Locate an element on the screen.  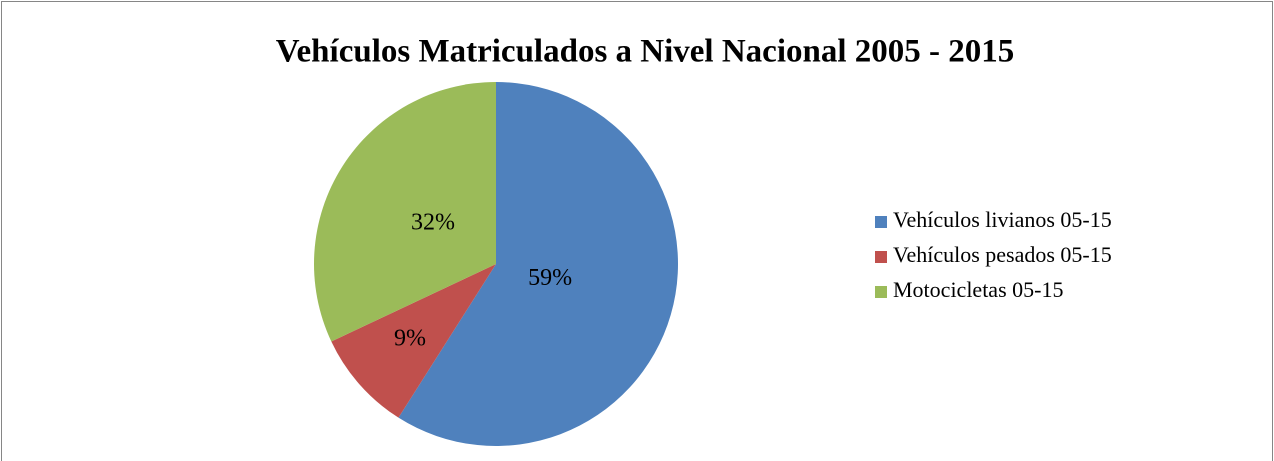
data-label: 9% is located at coordinates (410, 338).